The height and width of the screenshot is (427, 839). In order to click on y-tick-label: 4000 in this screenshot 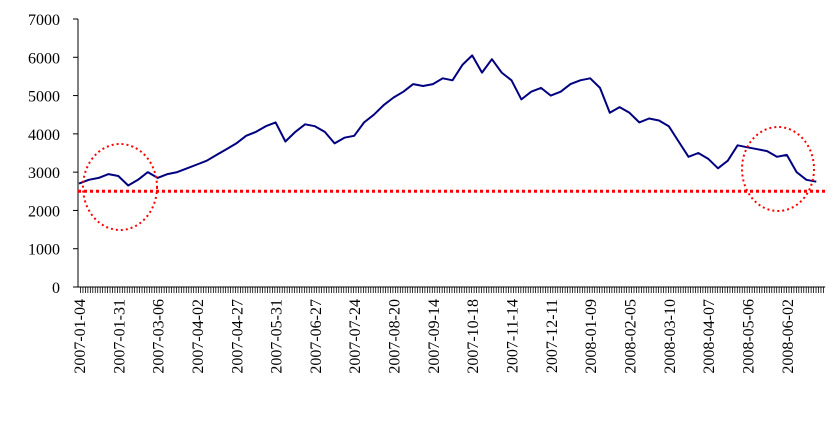, I will do `click(44, 135)`.